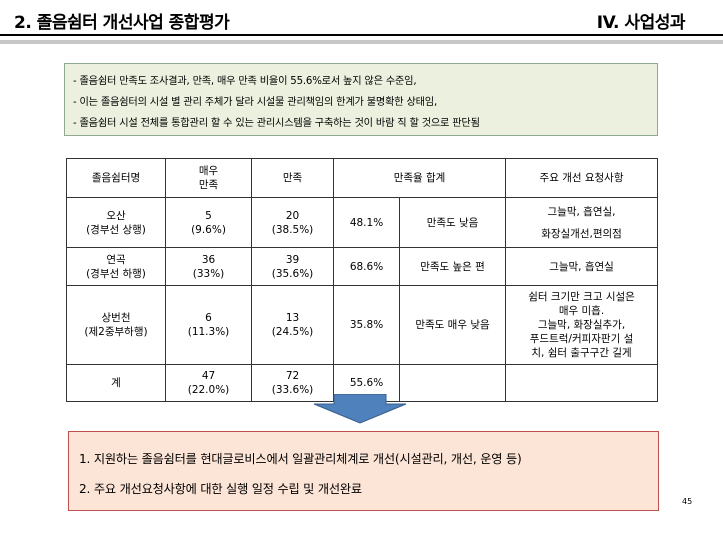 The image size is (723, 542). What do you see at coordinates (292, 178) in the screenshot?
I see `header-satisfied: 만족` at bounding box center [292, 178].